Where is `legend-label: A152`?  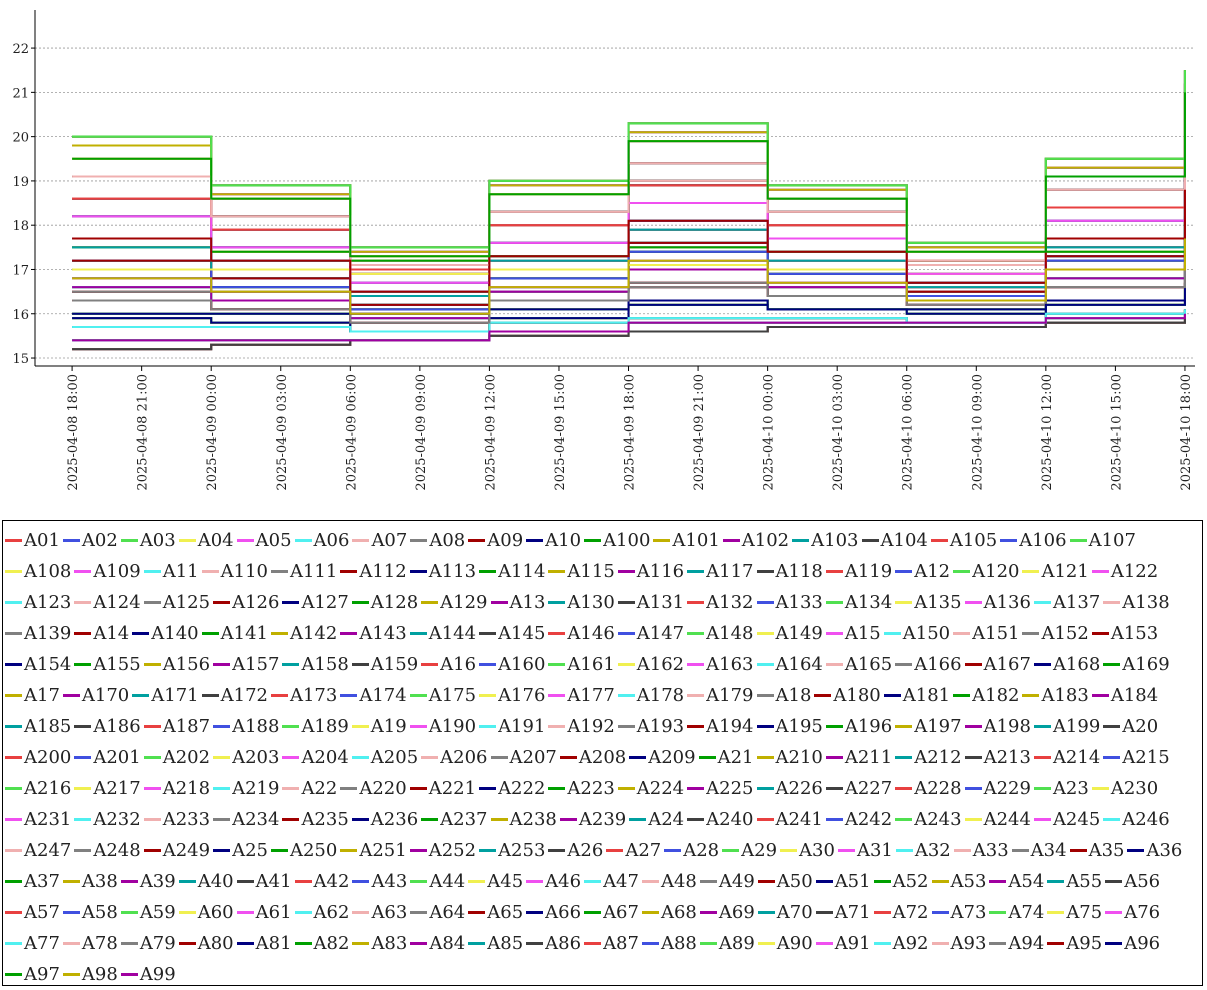
legend-label: A152 is located at coordinates (1065, 633).